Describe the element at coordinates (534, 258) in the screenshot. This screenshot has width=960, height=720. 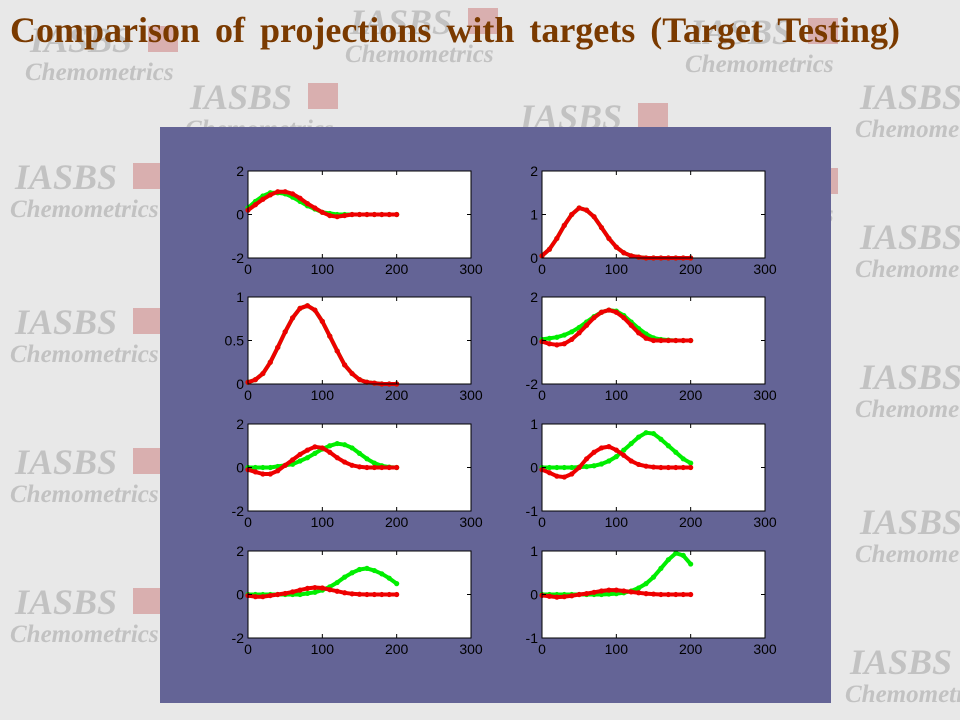
I see `y-tick-label: 0` at that location.